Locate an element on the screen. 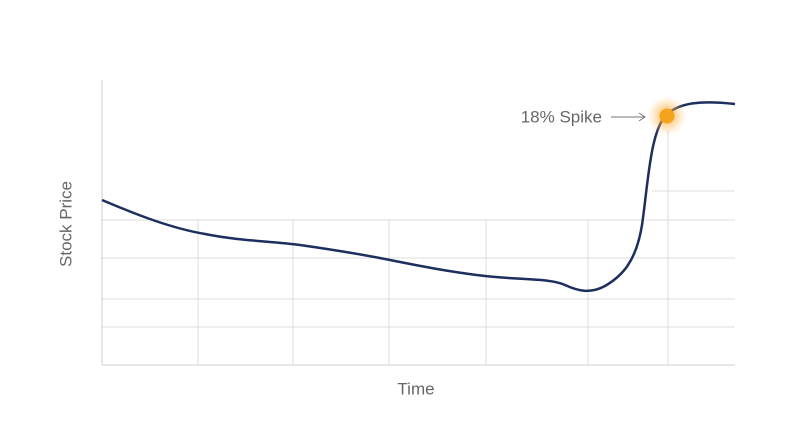  annotation: 18% Spike is located at coordinates (561, 116).